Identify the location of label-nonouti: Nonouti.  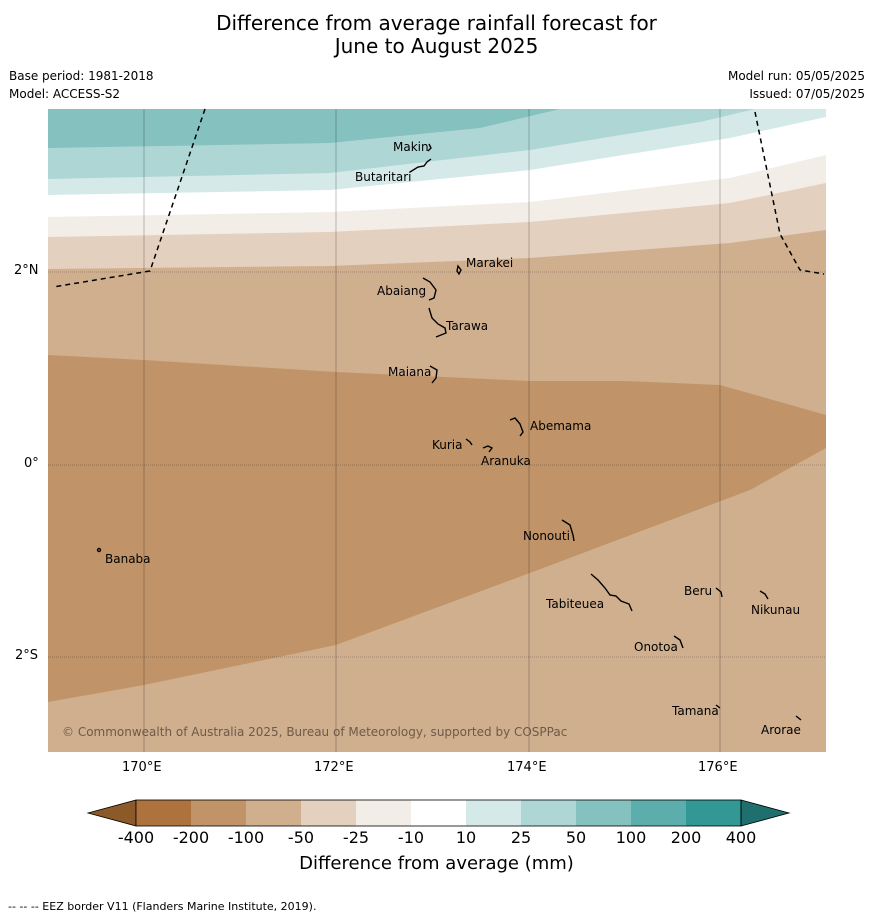
(546, 536).